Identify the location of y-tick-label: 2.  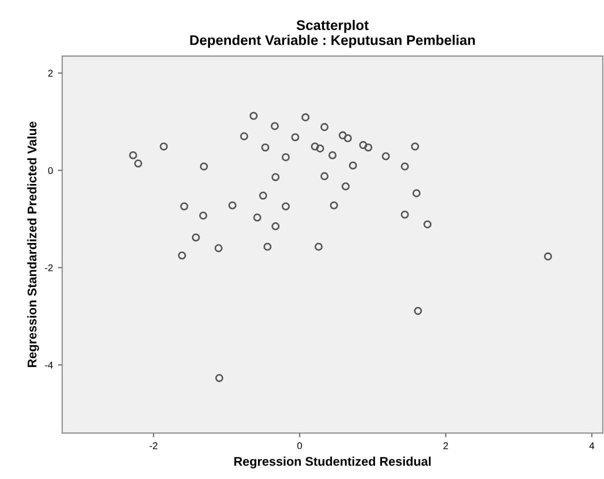
(50, 73).